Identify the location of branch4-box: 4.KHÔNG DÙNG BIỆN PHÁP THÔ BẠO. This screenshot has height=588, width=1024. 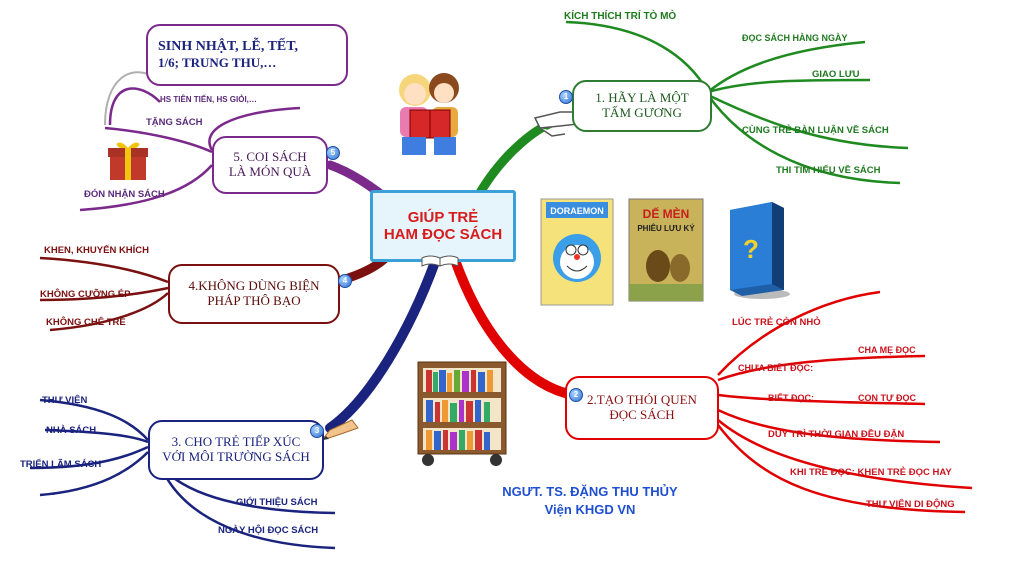
(254, 294).